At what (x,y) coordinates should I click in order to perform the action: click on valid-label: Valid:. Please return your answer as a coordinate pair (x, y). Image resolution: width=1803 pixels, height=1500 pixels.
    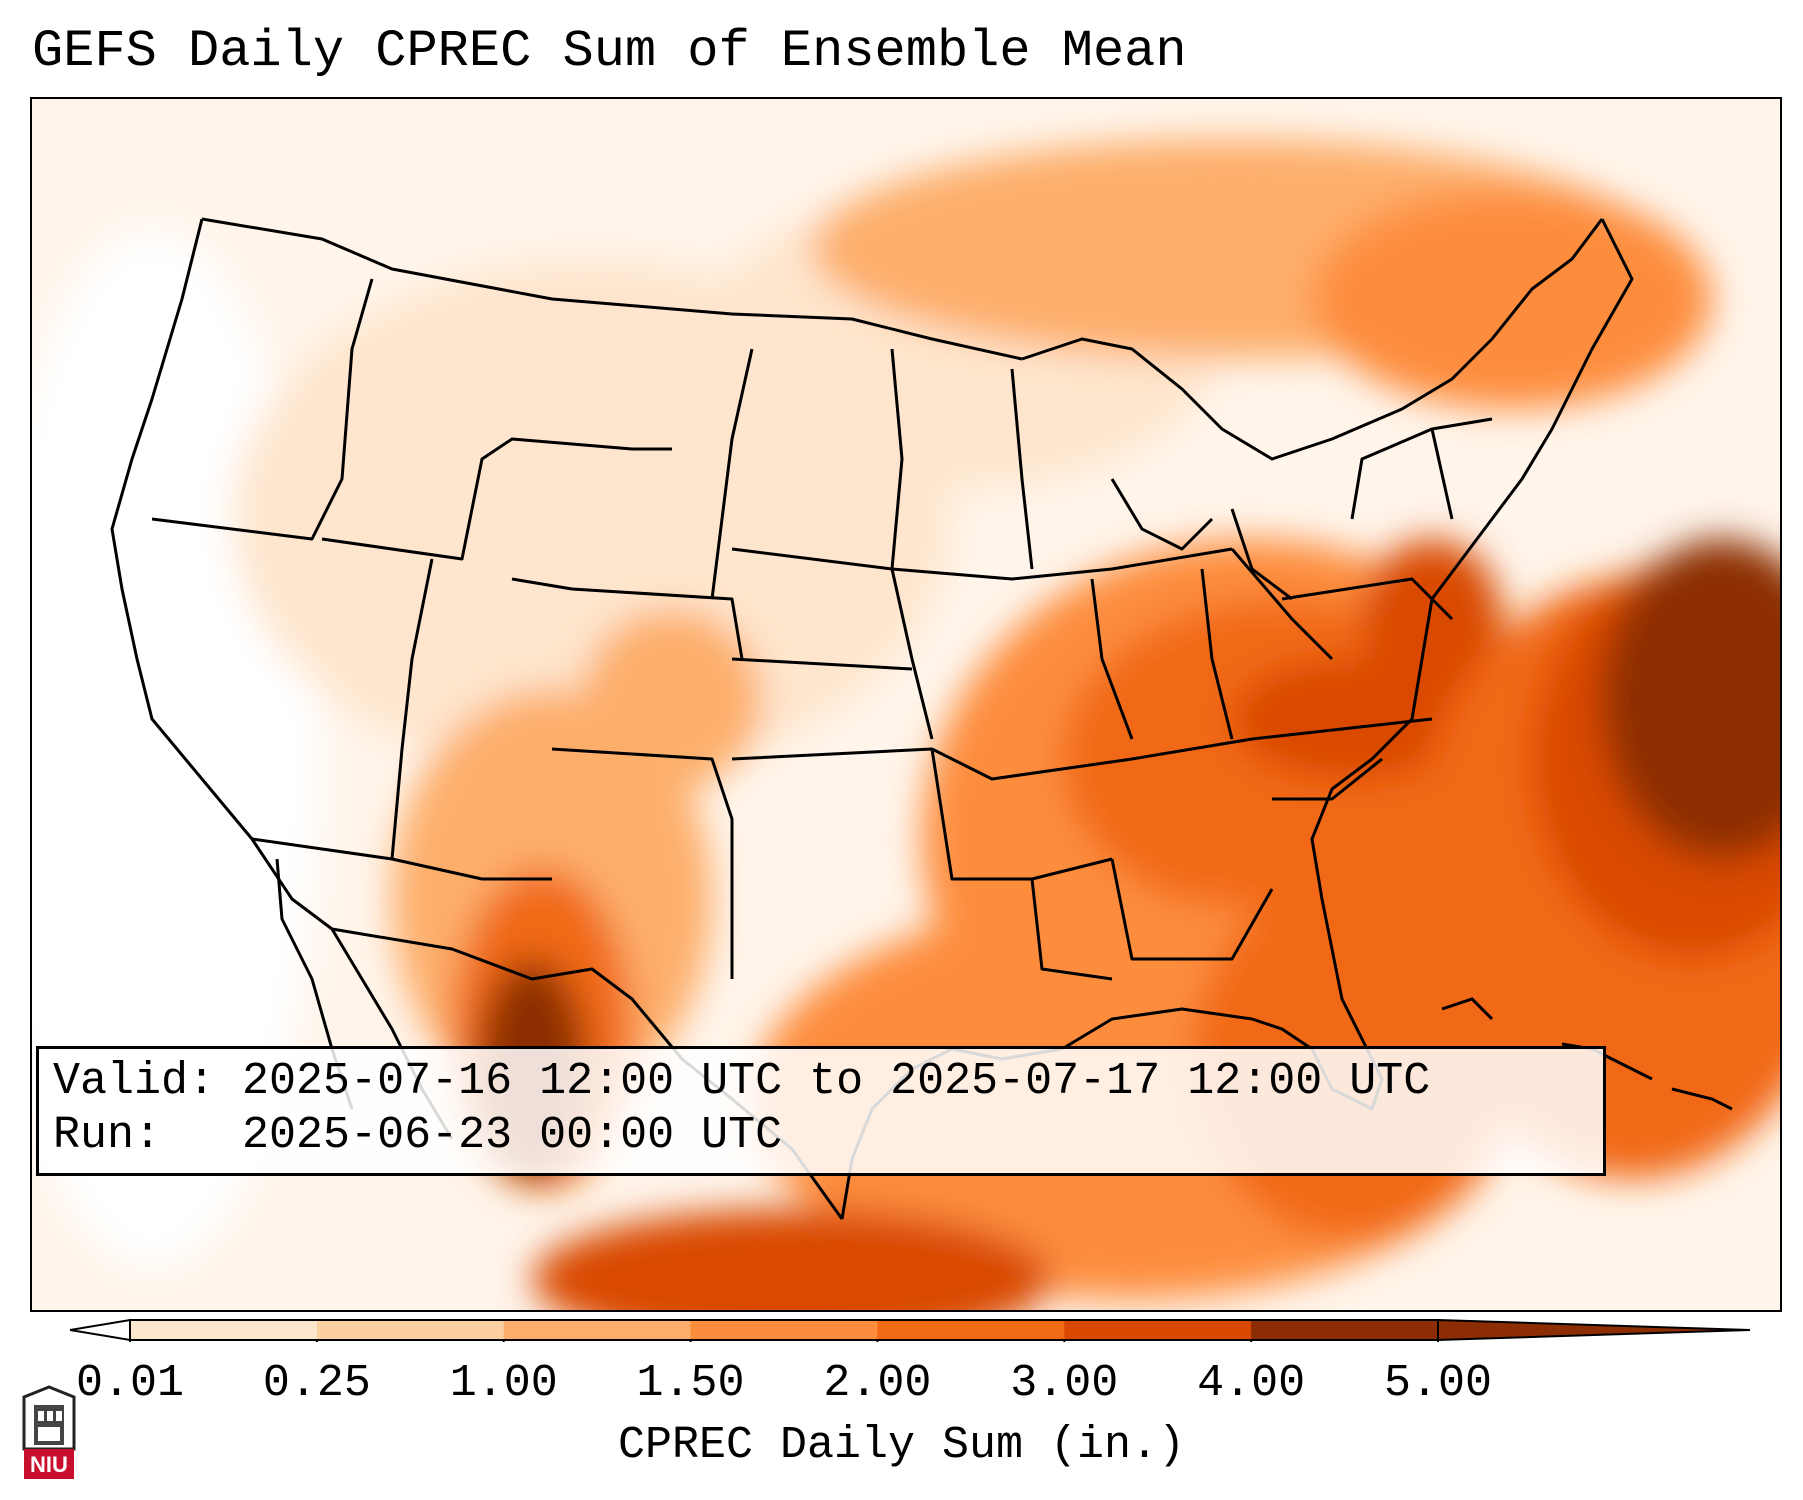
    Looking at the image, I should click on (134, 1081).